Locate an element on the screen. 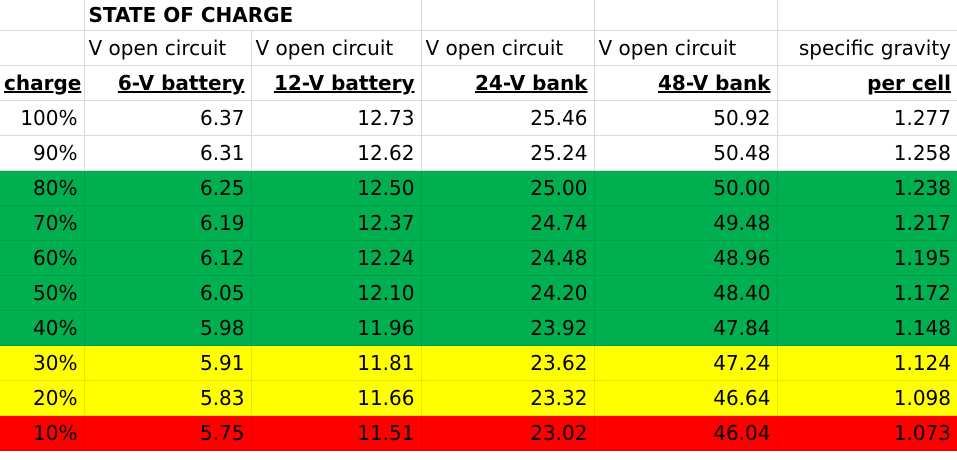 The width and height of the screenshot is (957, 460). table-cell: 1.148 is located at coordinates (867, 328).